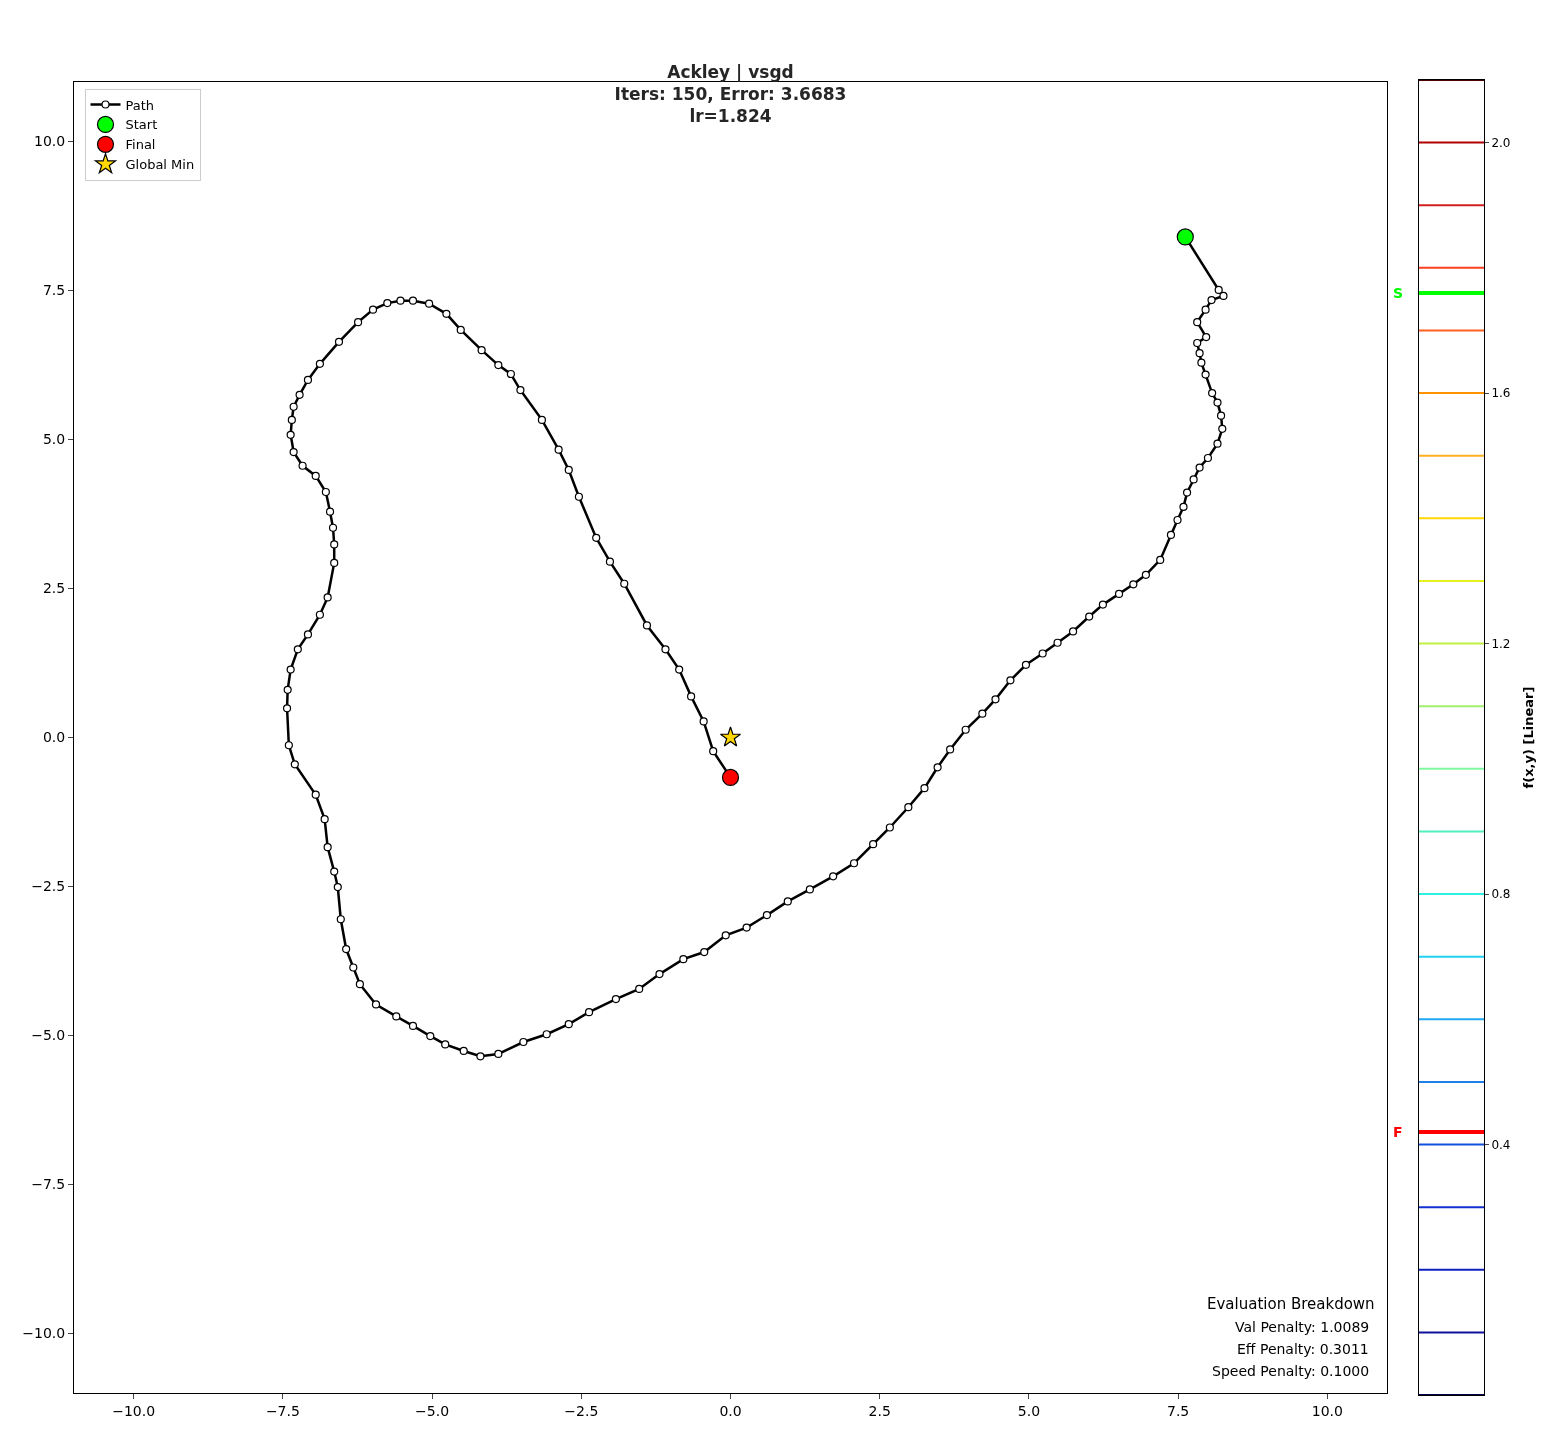  Describe the element at coordinates (1529, 737) in the screenshot. I see `y-axis-title: f(x,y) [Linear]` at that location.